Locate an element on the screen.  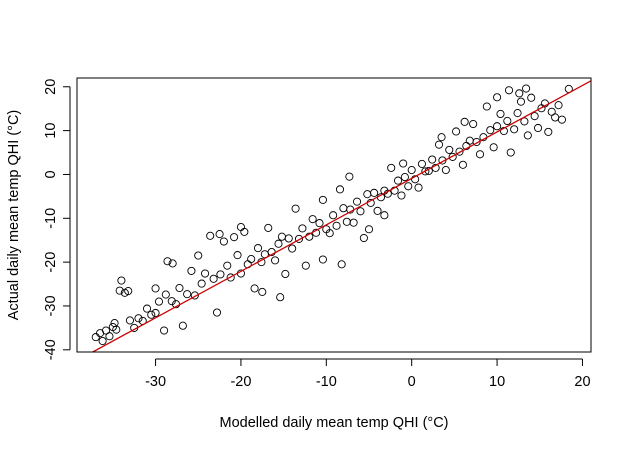
y-tick-label: -20 is located at coordinates (51, 262).